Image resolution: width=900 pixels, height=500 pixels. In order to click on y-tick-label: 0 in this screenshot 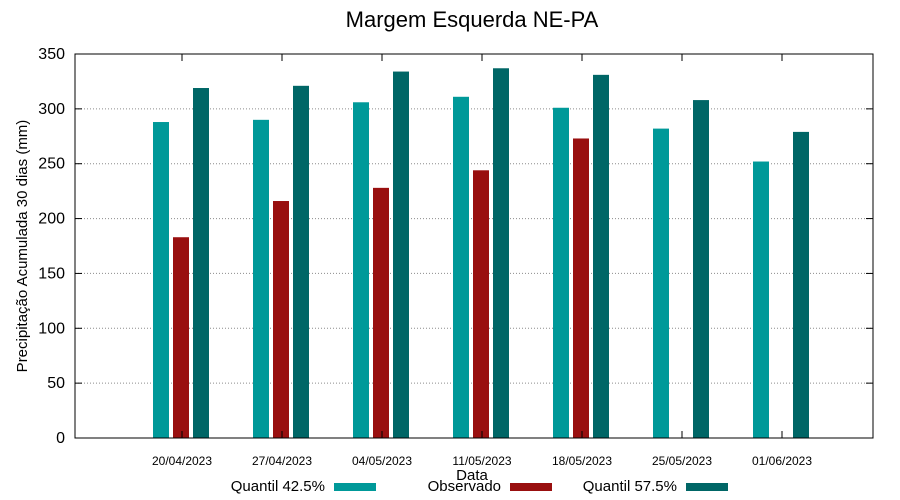, I will do `click(60, 438)`.